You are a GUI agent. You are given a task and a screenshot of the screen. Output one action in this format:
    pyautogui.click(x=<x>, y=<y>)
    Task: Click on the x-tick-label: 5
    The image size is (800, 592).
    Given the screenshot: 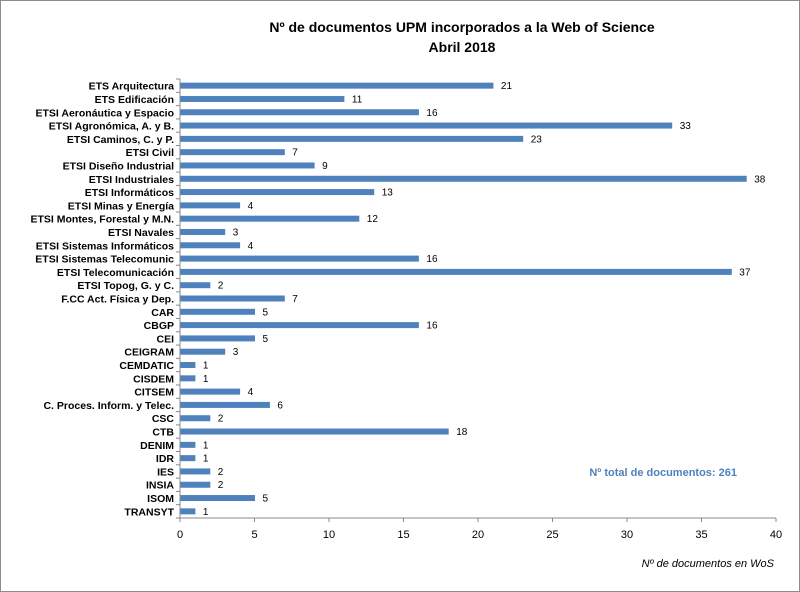 What is the action you would take?
    pyautogui.click(x=254, y=535)
    